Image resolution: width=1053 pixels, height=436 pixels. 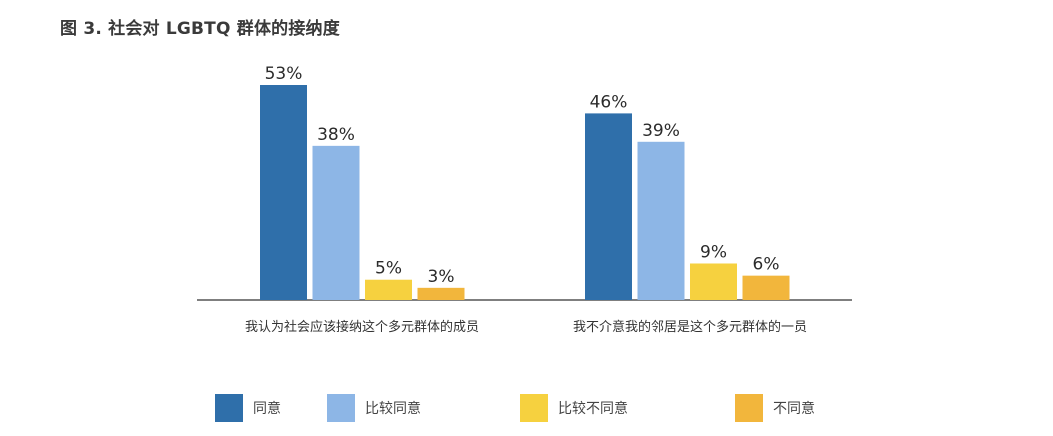 What do you see at coordinates (248, 408) in the screenshot?
I see `legend-item: 同意` at bounding box center [248, 408].